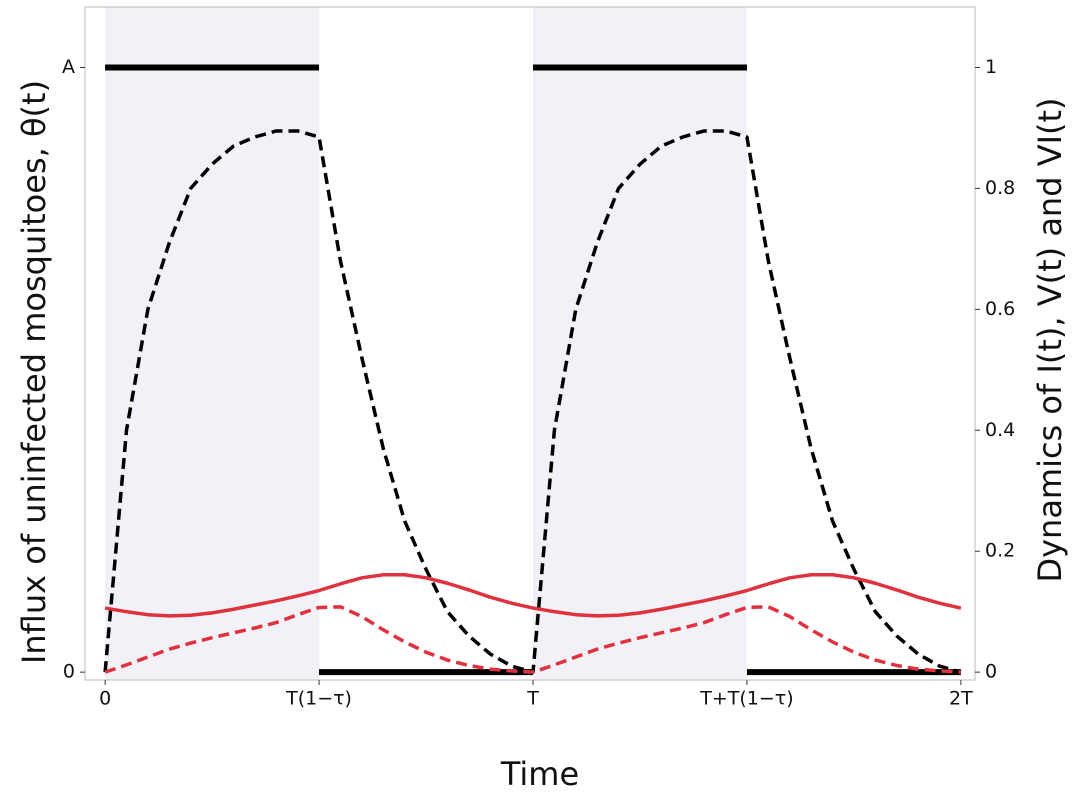 The image size is (1082, 800). What do you see at coordinates (34, 372) in the screenshot?
I see `y-axis-label: Influx of uninfected mosquitoes, θ(t)` at bounding box center [34, 372].